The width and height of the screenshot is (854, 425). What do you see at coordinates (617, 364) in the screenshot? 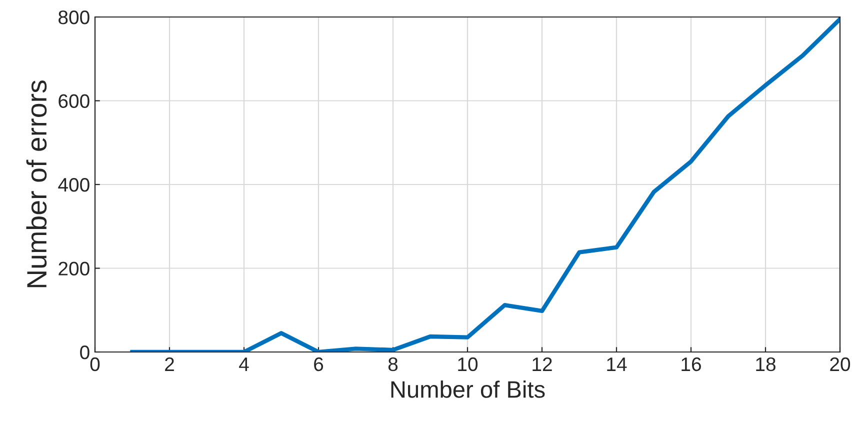
I see `x-tick-label: 14` at bounding box center [617, 364].